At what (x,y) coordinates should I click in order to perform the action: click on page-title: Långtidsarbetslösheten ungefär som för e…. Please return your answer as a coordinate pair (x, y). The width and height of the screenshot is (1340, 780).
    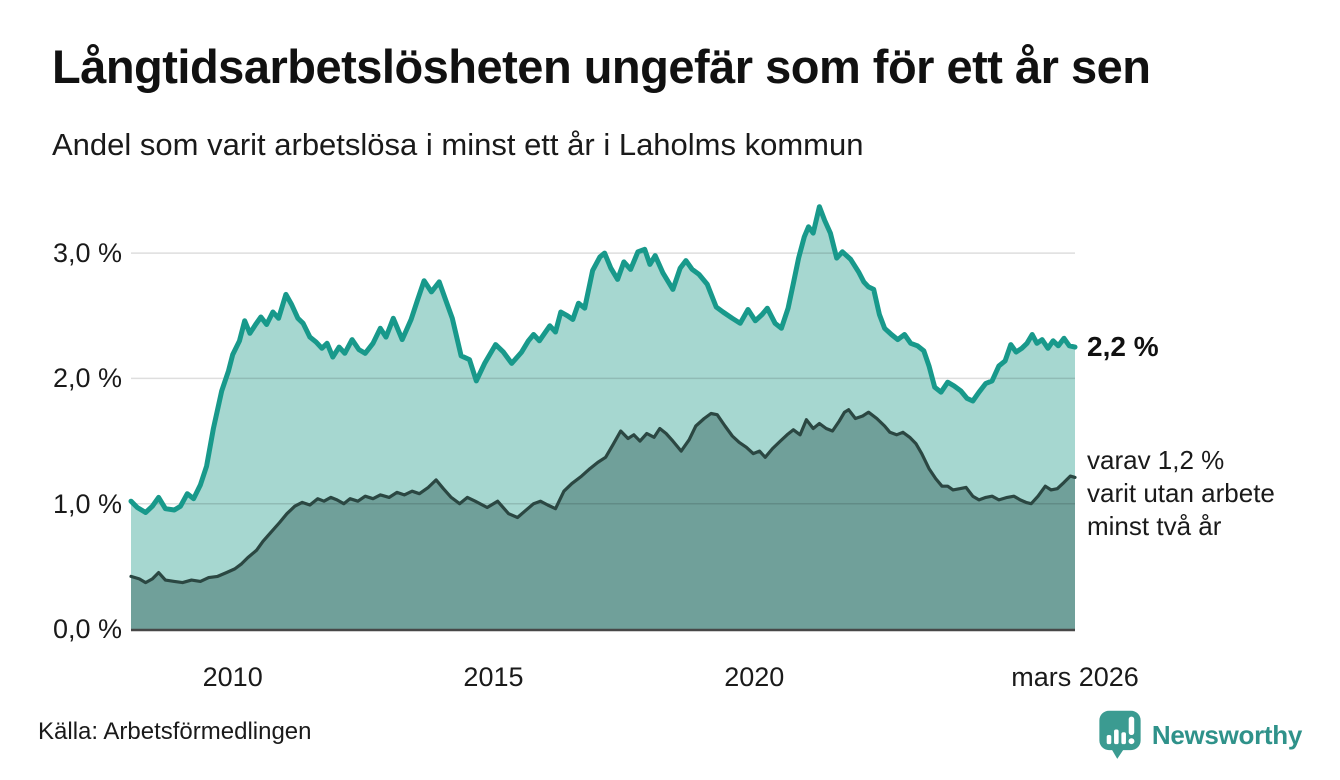
    Looking at the image, I should click on (601, 66).